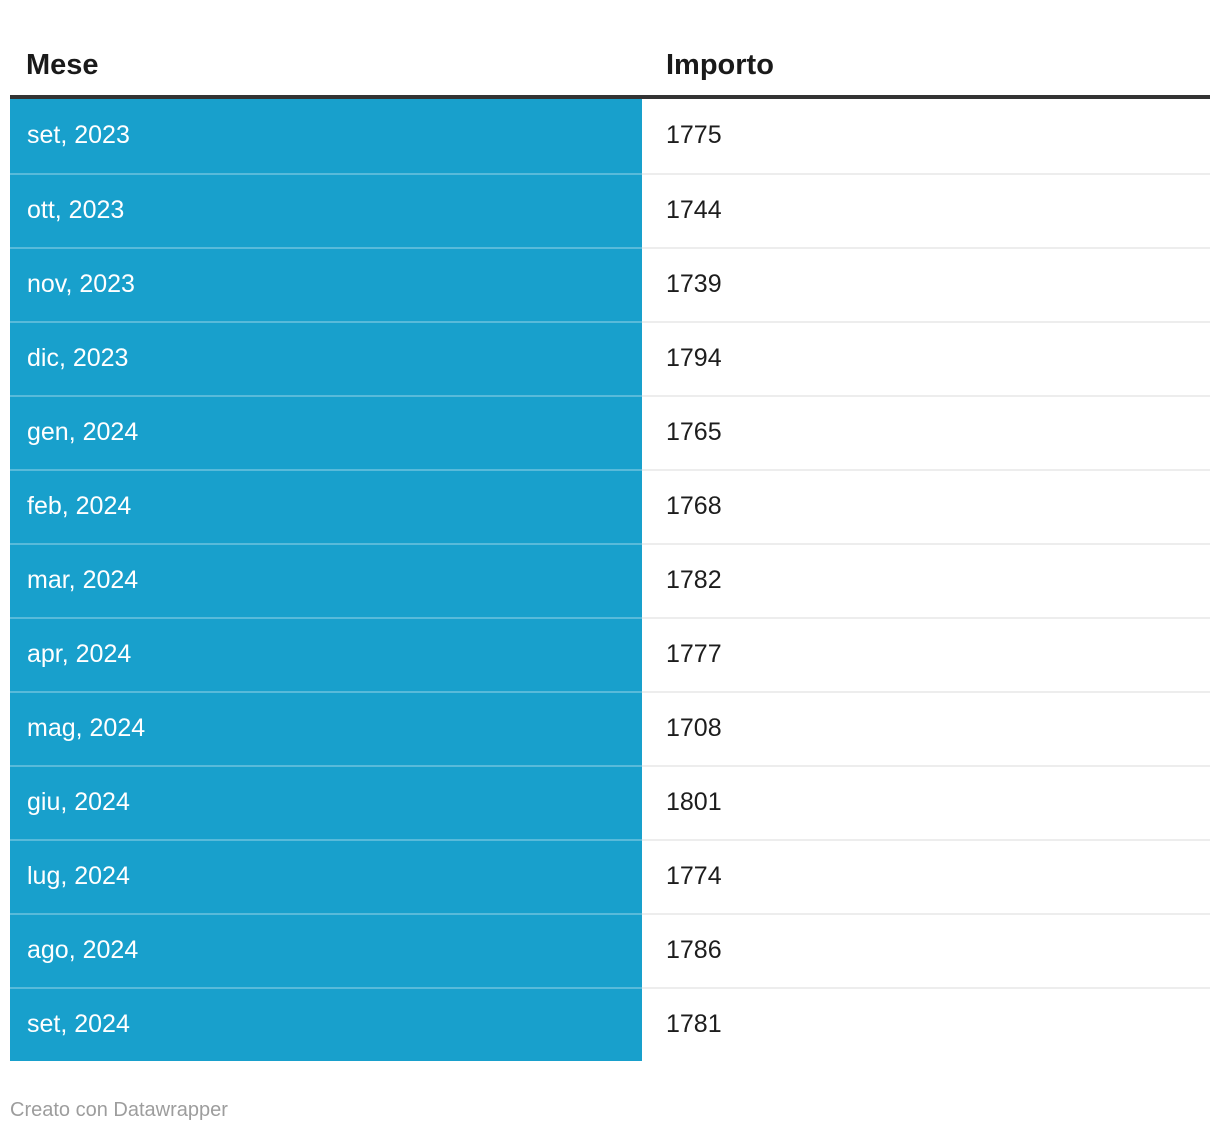  Describe the element at coordinates (326, 802) in the screenshot. I see `cell-month: giu, 2024` at that location.